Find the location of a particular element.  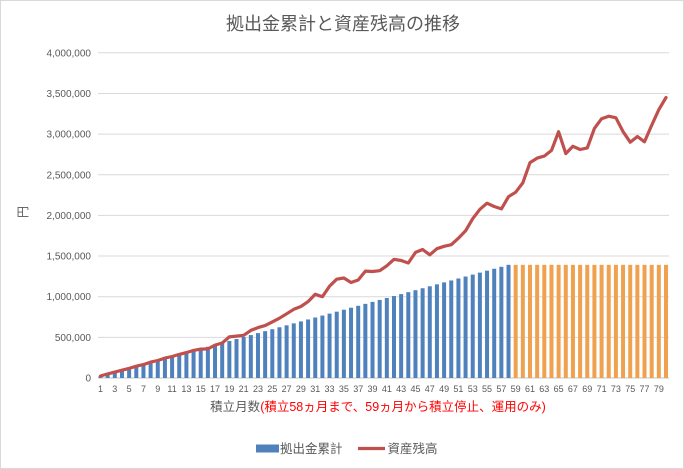

x-tick-label: 67 is located at coordinates (573, 389).